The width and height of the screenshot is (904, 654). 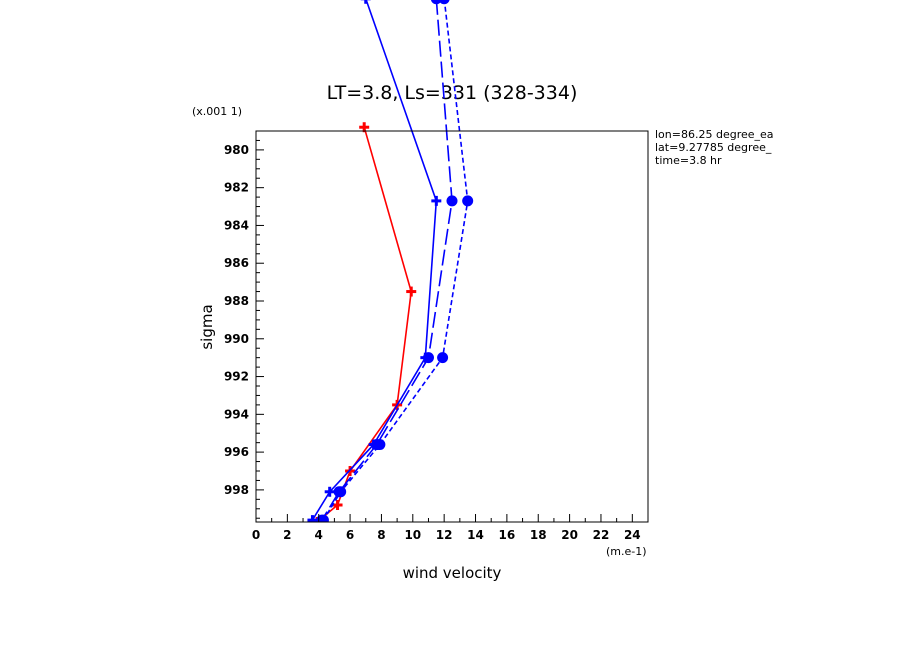 What do you see at coordinates (236, 301) in the screenshot?
I see `y-tick-label: 988` at bounding box center [236, 301].